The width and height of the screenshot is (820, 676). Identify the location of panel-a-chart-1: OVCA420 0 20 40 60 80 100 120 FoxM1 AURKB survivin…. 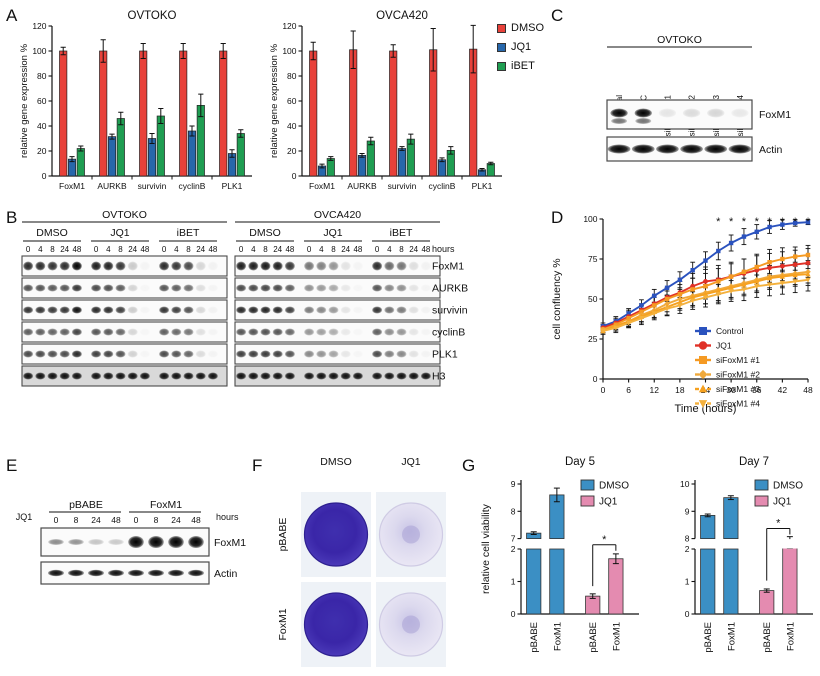
(385, 100).